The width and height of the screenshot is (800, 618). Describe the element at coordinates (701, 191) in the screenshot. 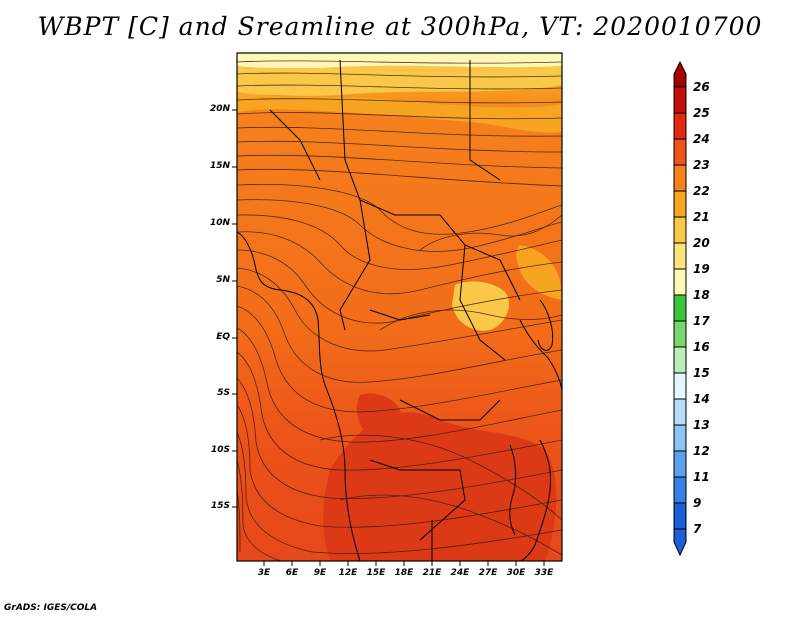

I see `colorbar-label-22: 22` at that location.